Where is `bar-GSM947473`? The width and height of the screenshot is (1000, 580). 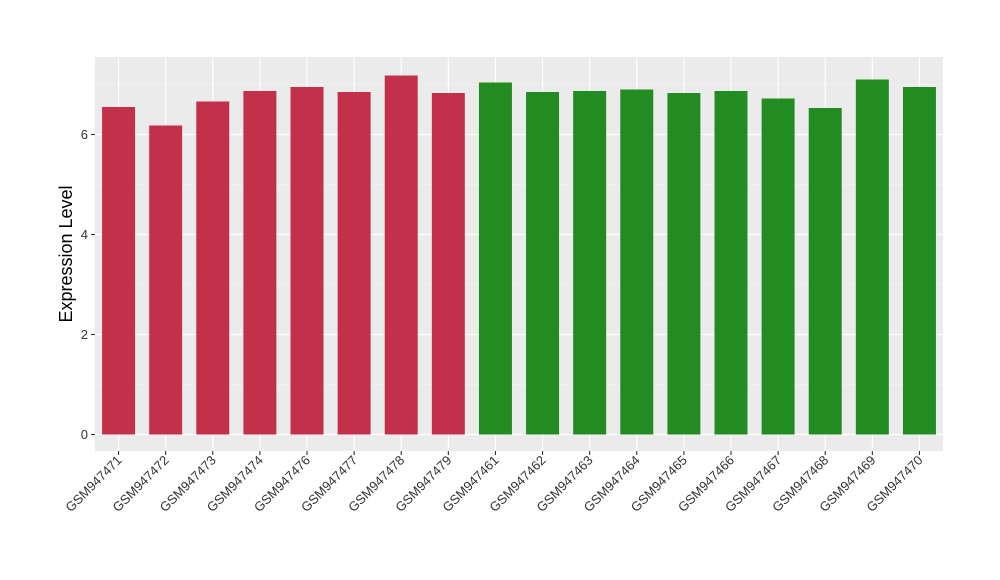 bar-GSM947473 is located at coordinates (213, 268).